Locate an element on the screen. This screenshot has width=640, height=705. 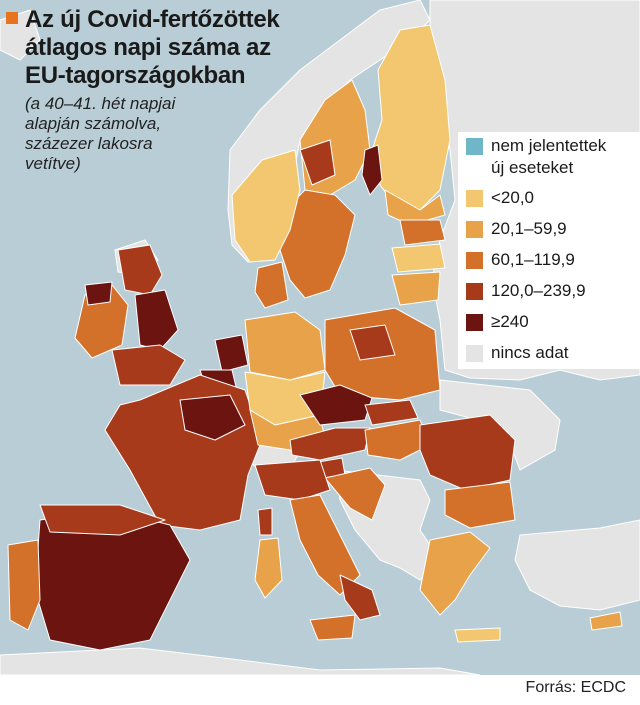
region-norway-colored is located at coordinates (266, 206).